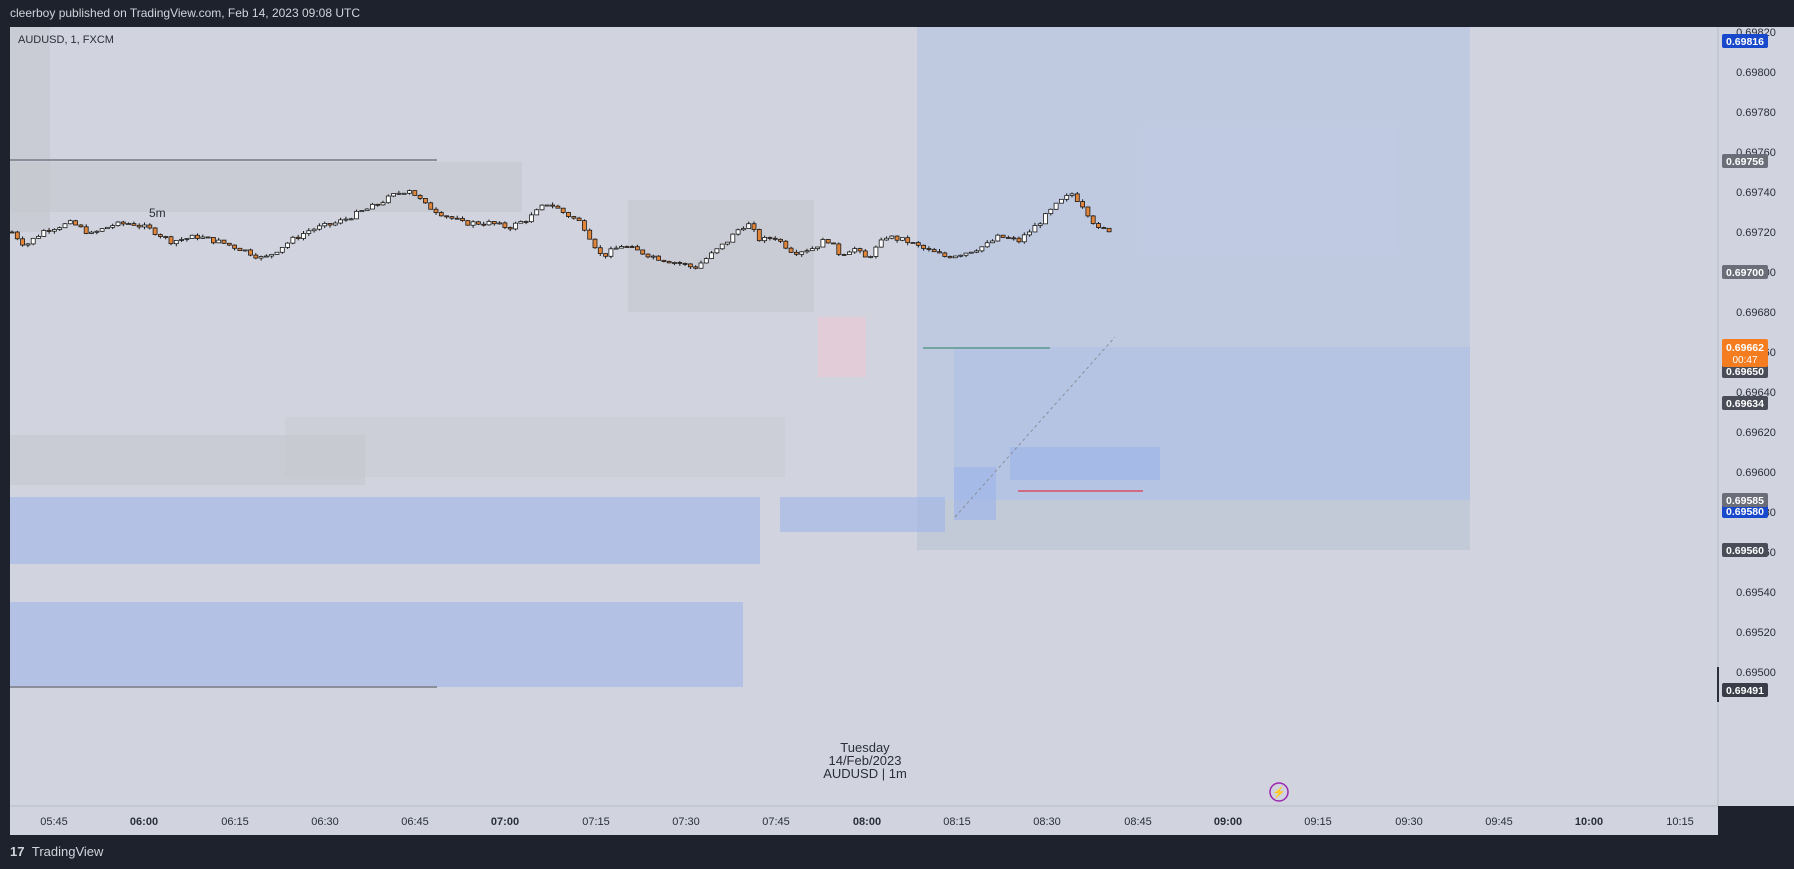  What do you see at coordinates (1279, 792) in the screenshot?
I see `flash-icon` at bounding box center [1279, 792].